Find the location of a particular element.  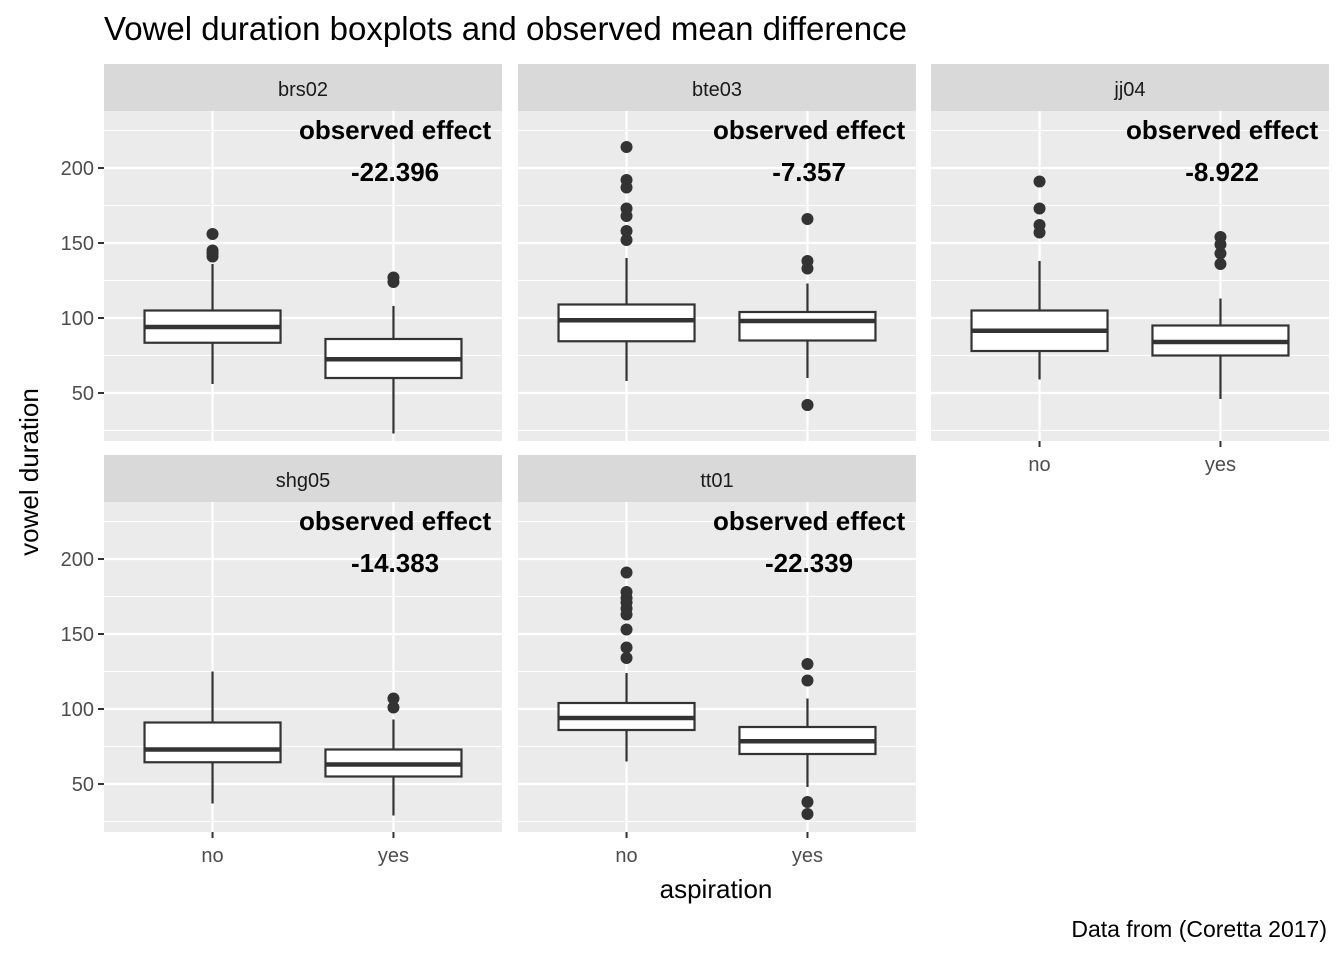

observed-effect-value: -8.922 is located at coordinates (1222, 172).